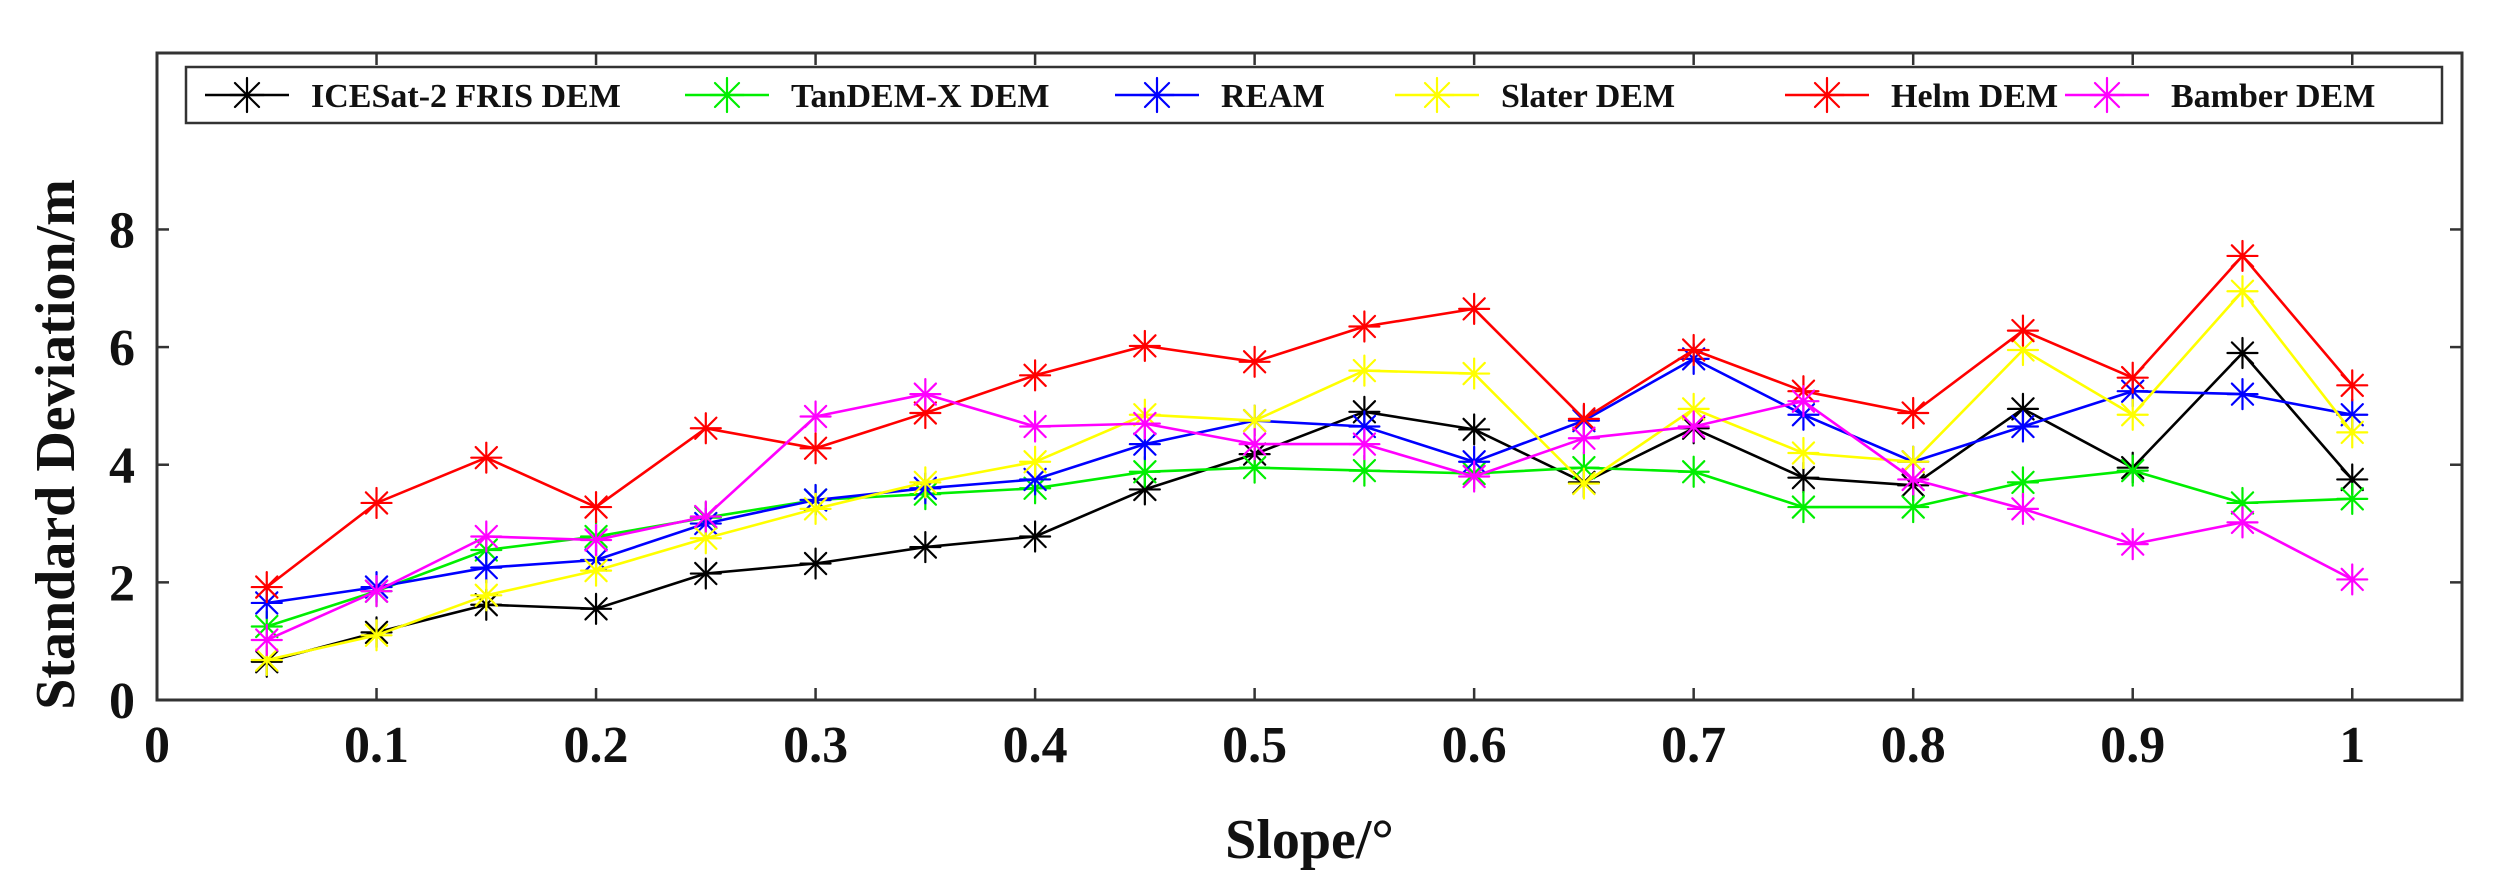 This screenshot has height=890, width=2506. I want to click on legend-label: Bamber DEM, so click(2273, 96).